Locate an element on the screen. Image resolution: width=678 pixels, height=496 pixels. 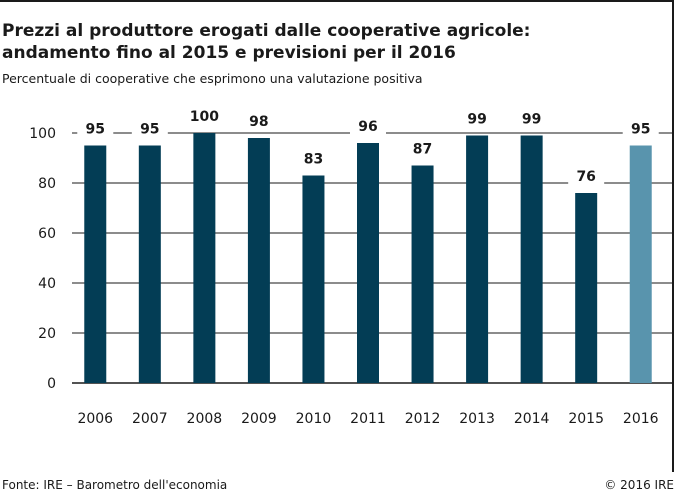
x-tick-label-2012: 2012 is located at coordinates (423, 419).